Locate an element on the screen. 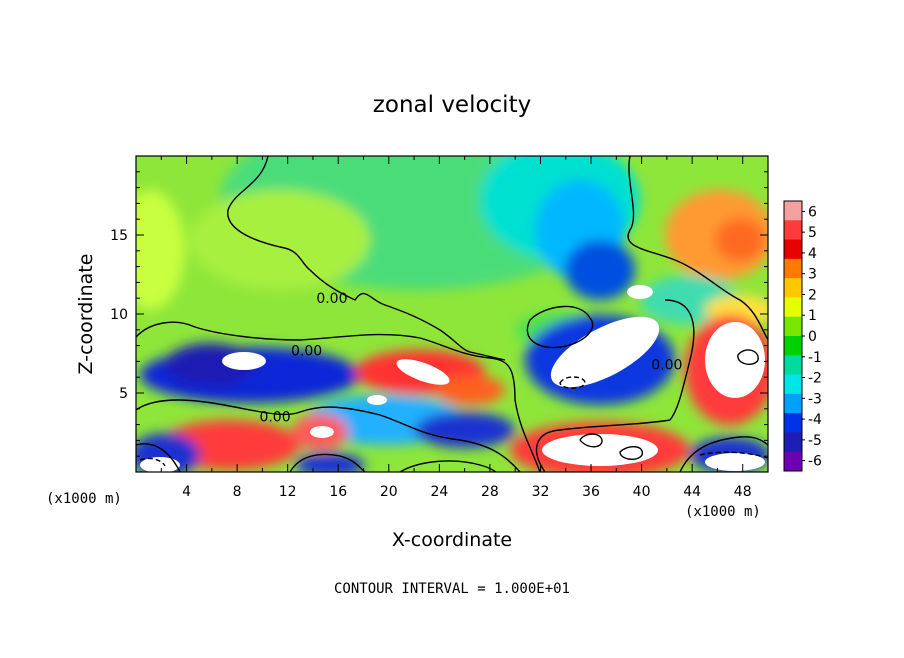  y-tick-label: 10 is located at coordinates (119, 315).